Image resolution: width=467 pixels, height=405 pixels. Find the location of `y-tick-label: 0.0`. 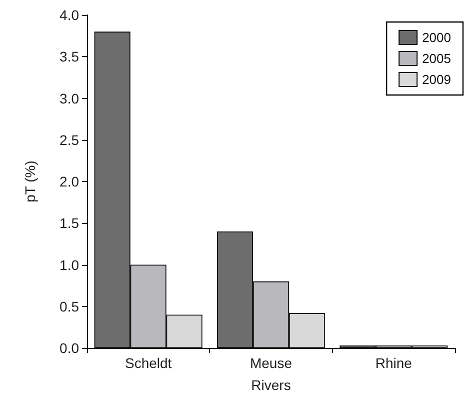

y-tick-label: 0.0 is located at coordinates (70, 348).